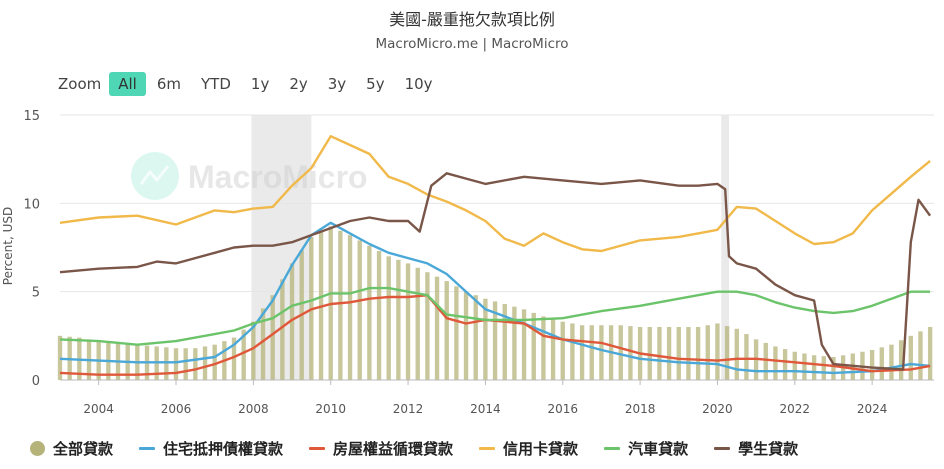 This screenshot has height=469, width=944. I want to click on x-tick-label: 2008, so click(253, 409).